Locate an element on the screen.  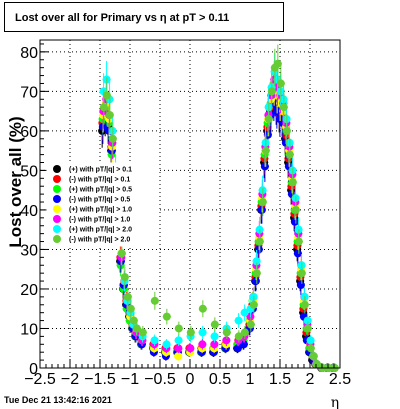
x-tick-label: 1 is located at coordinates (250, 379).